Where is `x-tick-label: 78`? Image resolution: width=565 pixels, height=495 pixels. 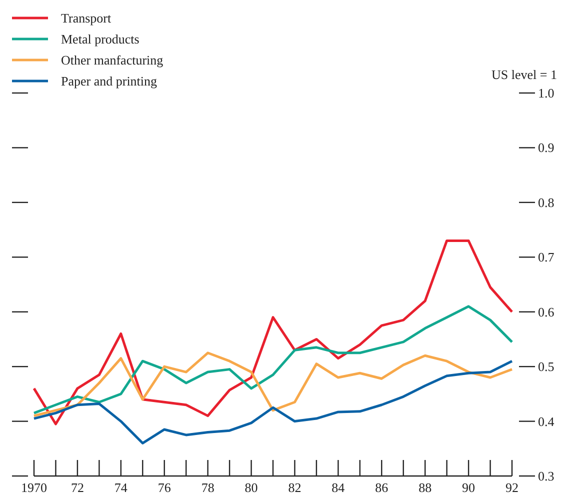 x-tick-label: 78 is located at coordinates (207, 487).